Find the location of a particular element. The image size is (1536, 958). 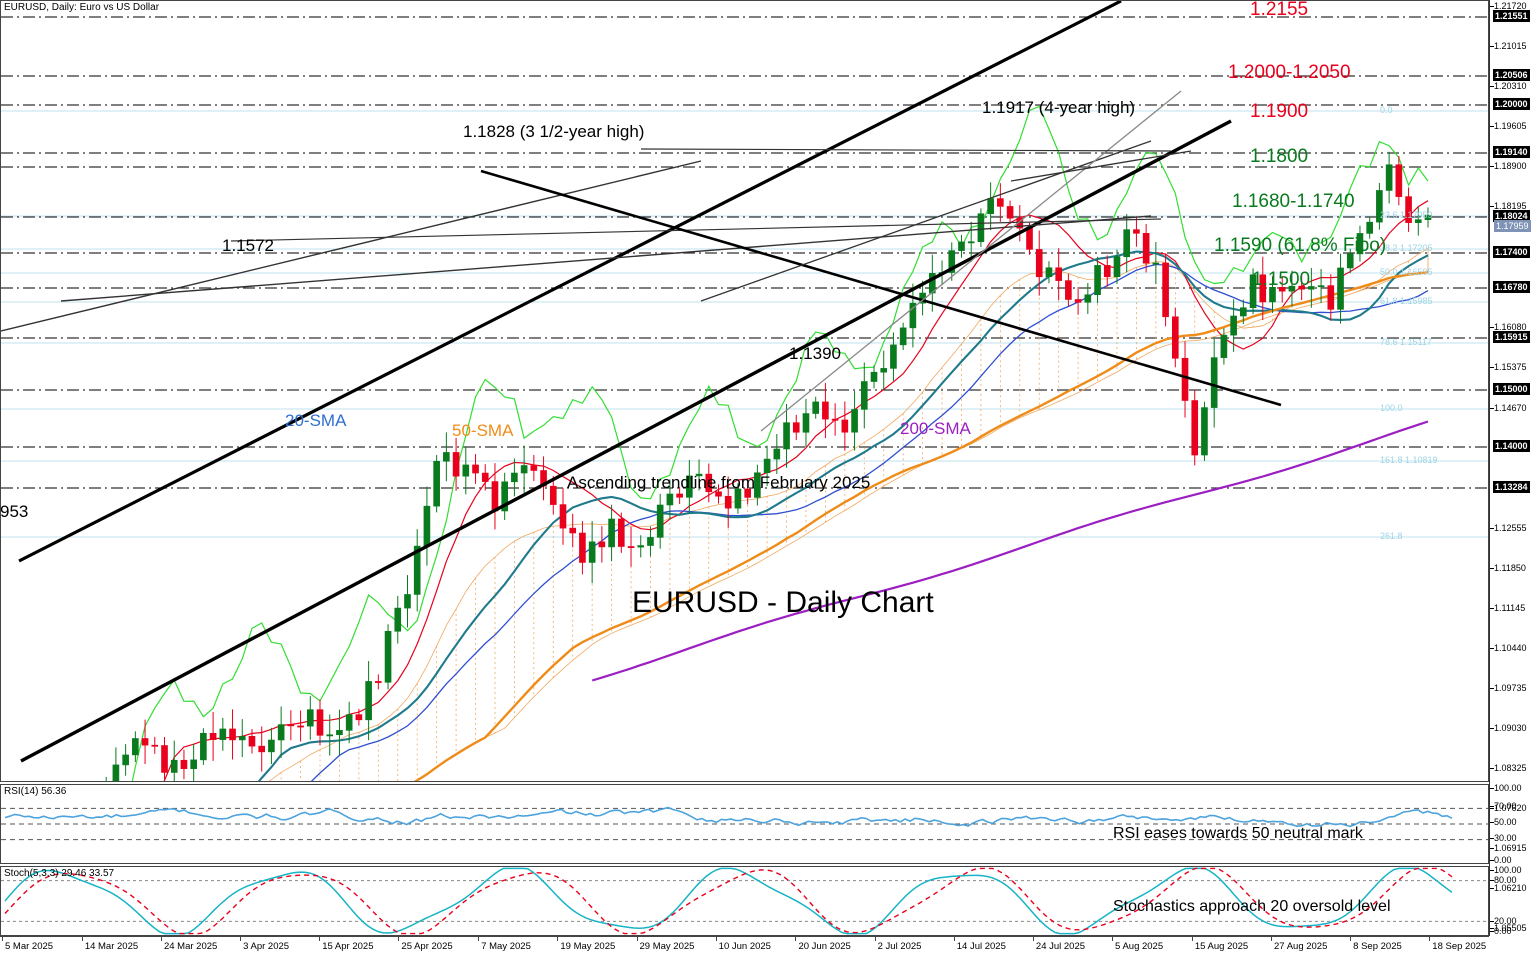

indicator-tick: 70.00 is located at coordinates (1505, 806).